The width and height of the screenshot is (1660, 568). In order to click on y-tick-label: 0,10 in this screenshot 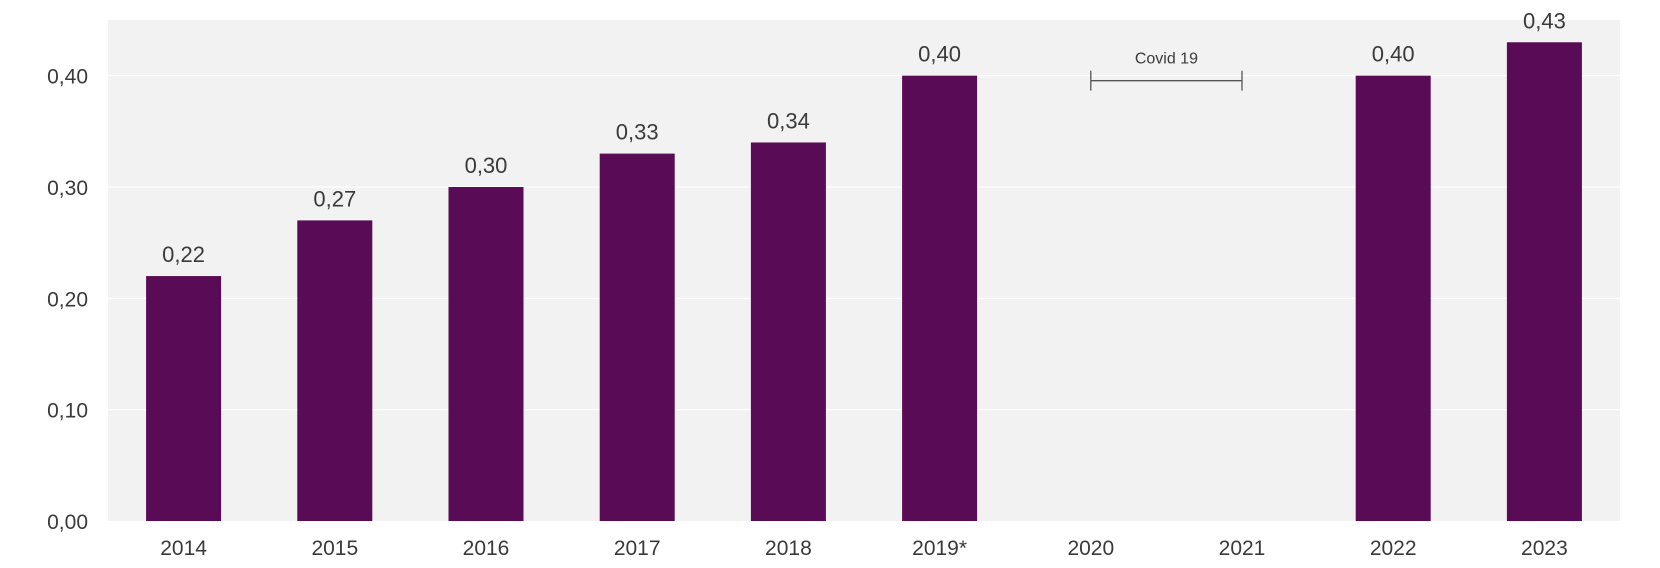, I will do `click(67, 411)`.